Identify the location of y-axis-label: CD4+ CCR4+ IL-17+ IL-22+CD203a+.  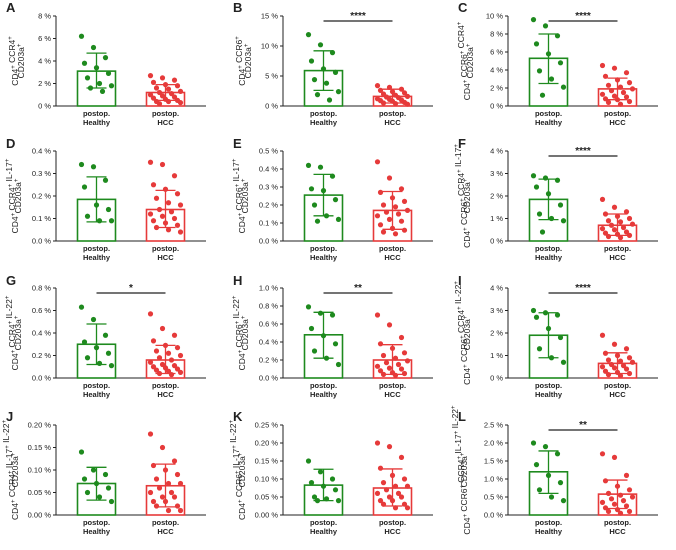
(10, 469).